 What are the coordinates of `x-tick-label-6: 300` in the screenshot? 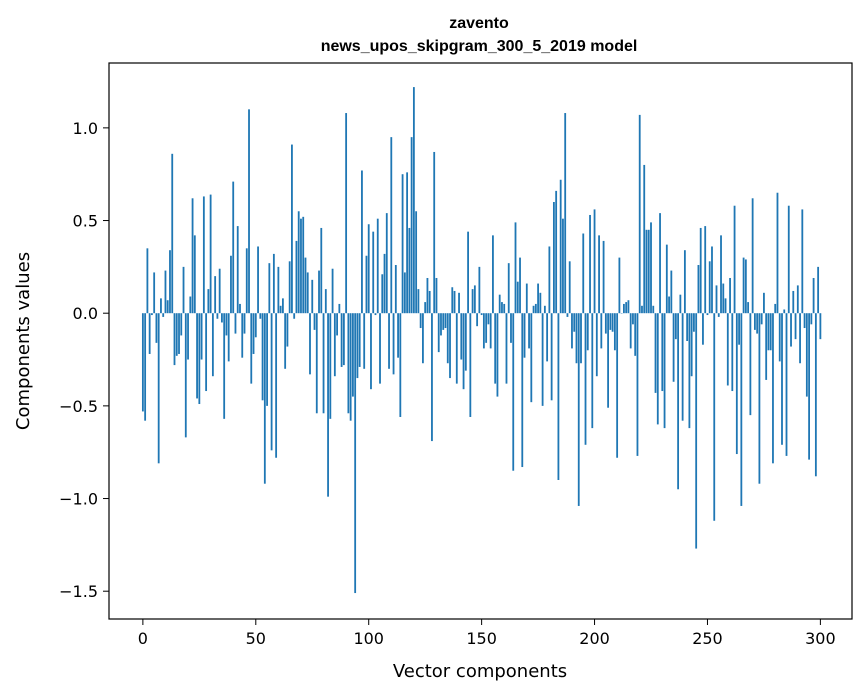 It's located at (820, 638).